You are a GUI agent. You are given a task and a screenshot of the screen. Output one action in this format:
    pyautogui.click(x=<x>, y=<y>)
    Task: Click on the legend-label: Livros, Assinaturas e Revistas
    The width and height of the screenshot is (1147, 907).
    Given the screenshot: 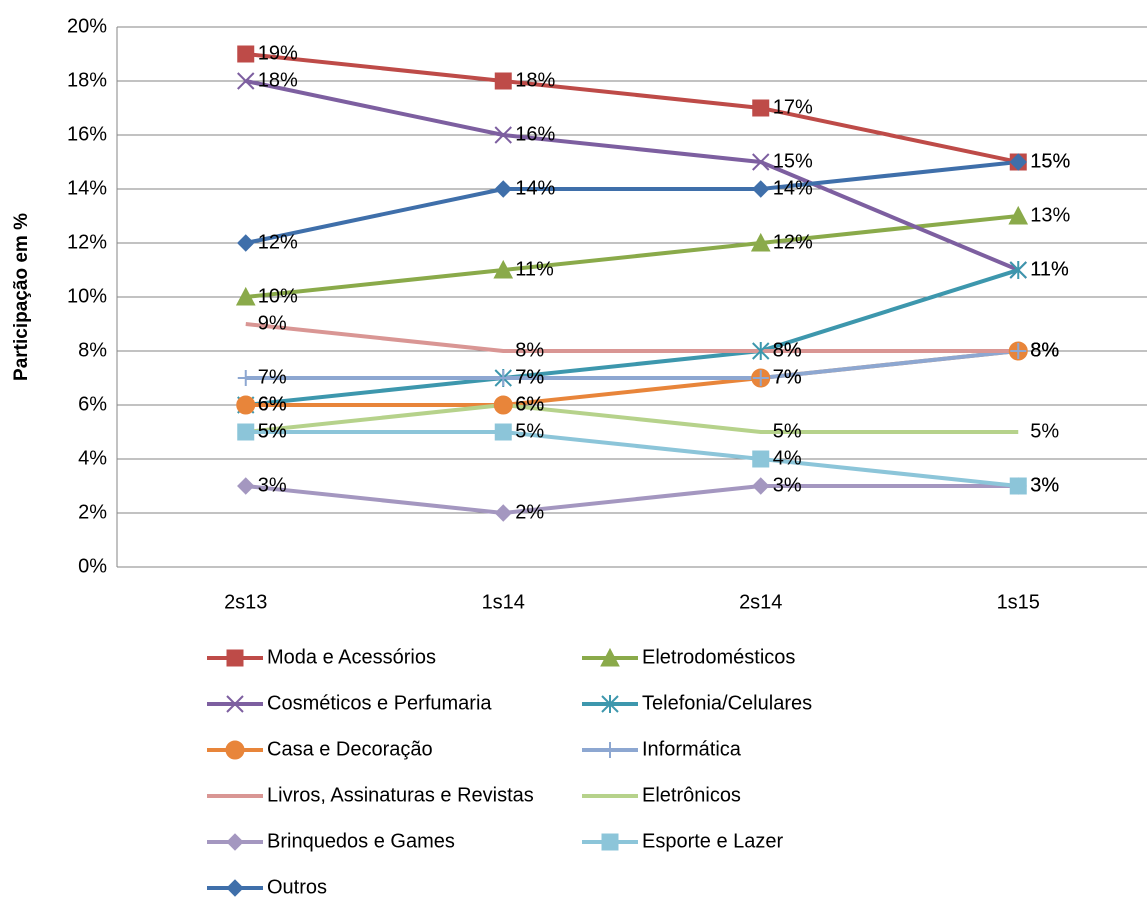 What is the action you would take?
    pyautogui.click(x=400, y=795)
    